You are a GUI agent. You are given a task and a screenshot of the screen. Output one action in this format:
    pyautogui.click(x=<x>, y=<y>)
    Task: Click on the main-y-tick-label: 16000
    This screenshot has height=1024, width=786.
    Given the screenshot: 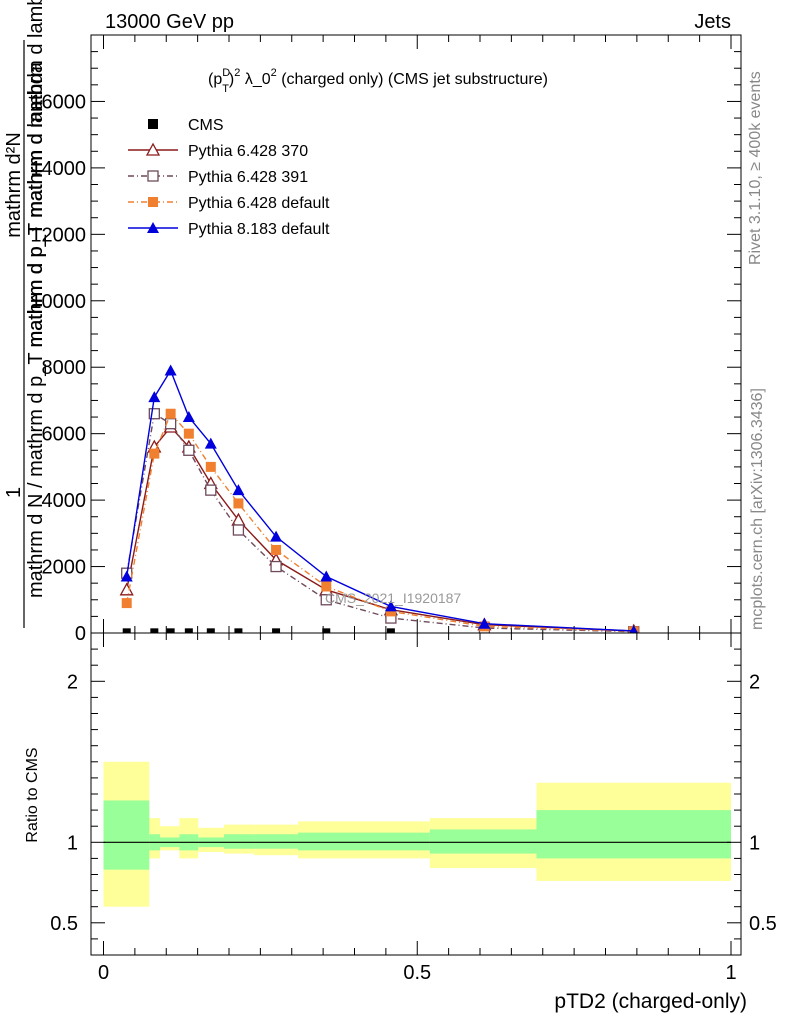 What is the action you would take?
    pyautogui.click(x=58, y=102)
    